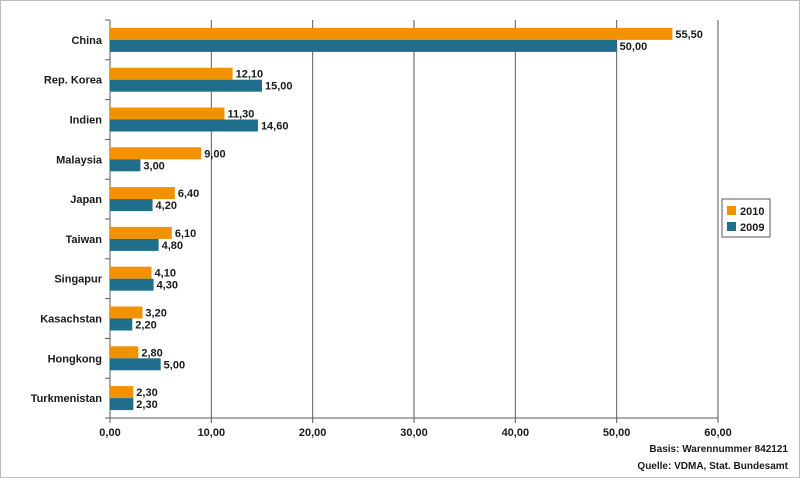  Describe the element at coordinates (73, 81) in the screenshot. I see `category-label: Rep. Korea` at that location.